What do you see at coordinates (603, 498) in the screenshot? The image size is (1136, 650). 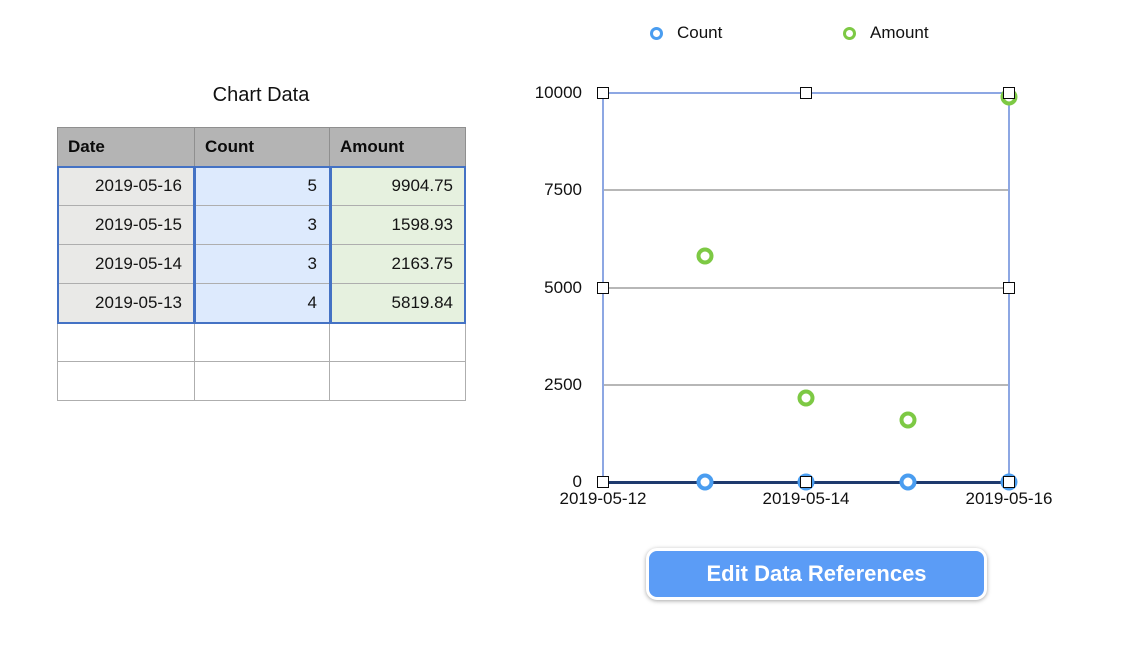 I see `x-tick-label: 2019-05-12` at bounding box center [603, 498].